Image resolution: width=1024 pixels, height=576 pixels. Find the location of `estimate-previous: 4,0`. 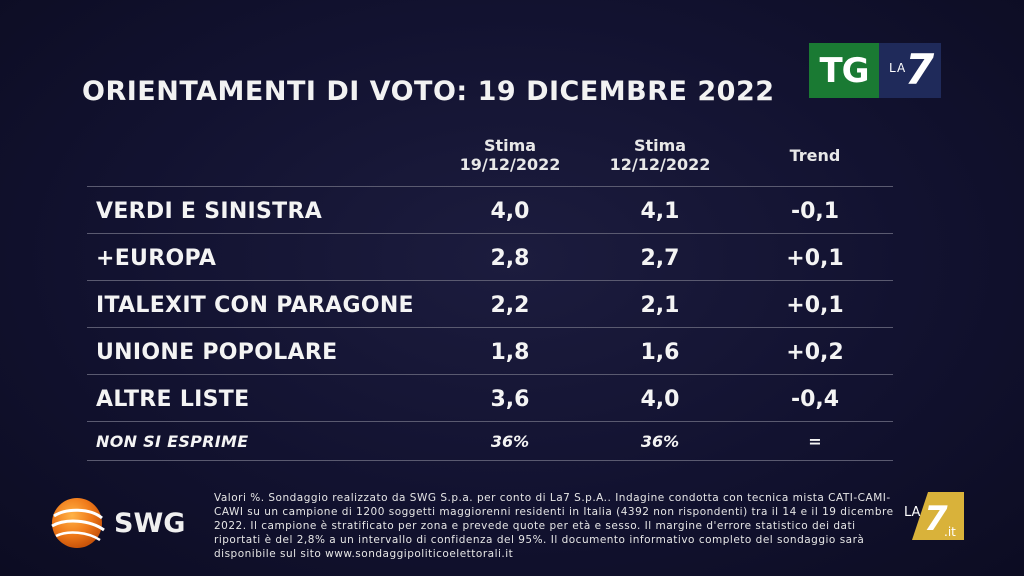

estimate-previous: 4,0 is located at coordinates (660, 399).